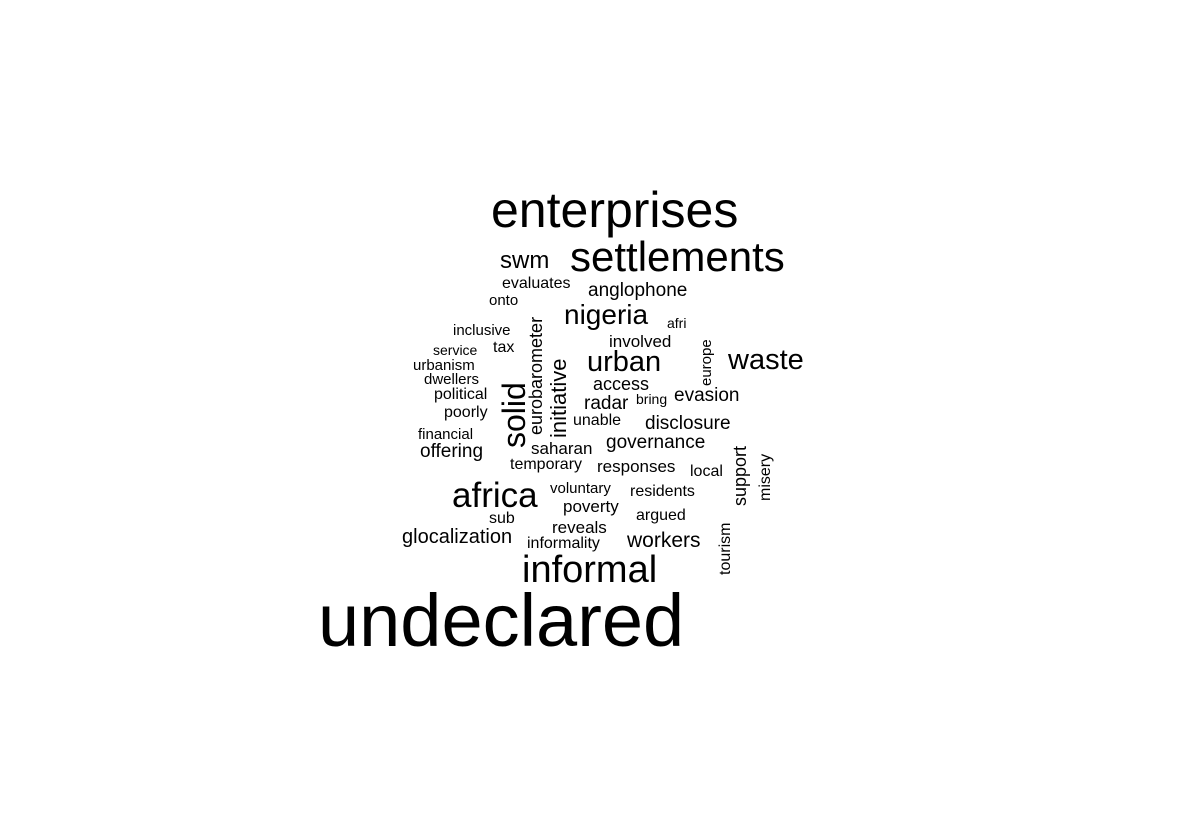  Describe the element at coordinates (457, 537) in the screenshot. I see `word-glocalization: glocalization` at that location.